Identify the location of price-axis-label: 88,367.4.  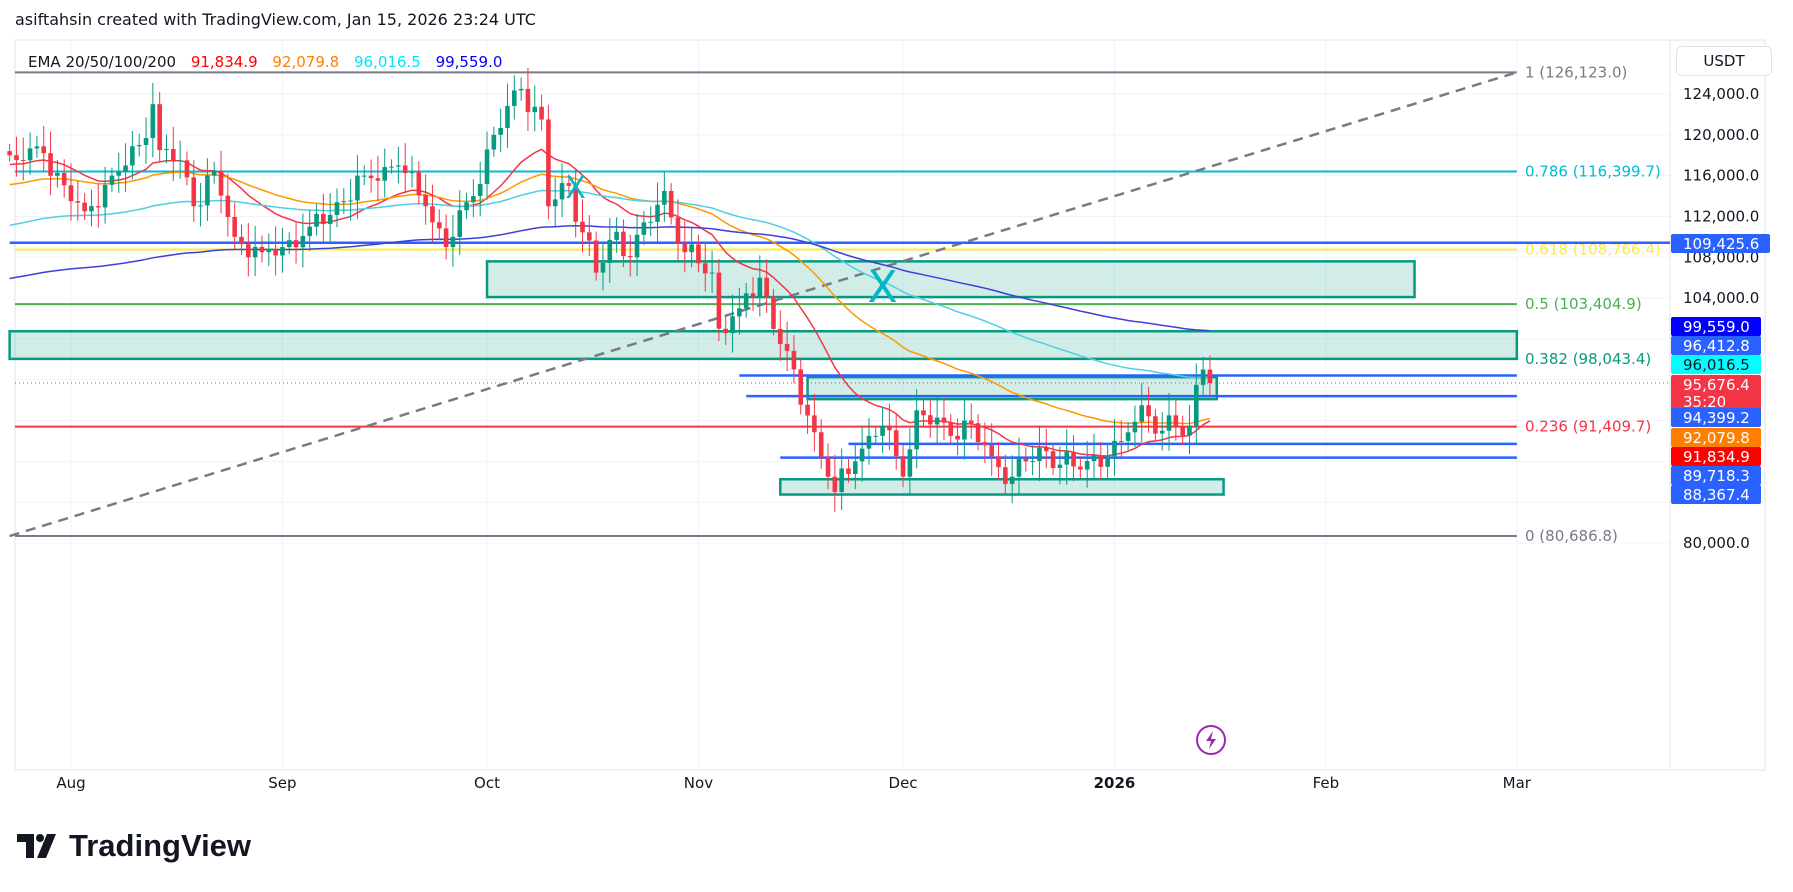
(1716, 495).